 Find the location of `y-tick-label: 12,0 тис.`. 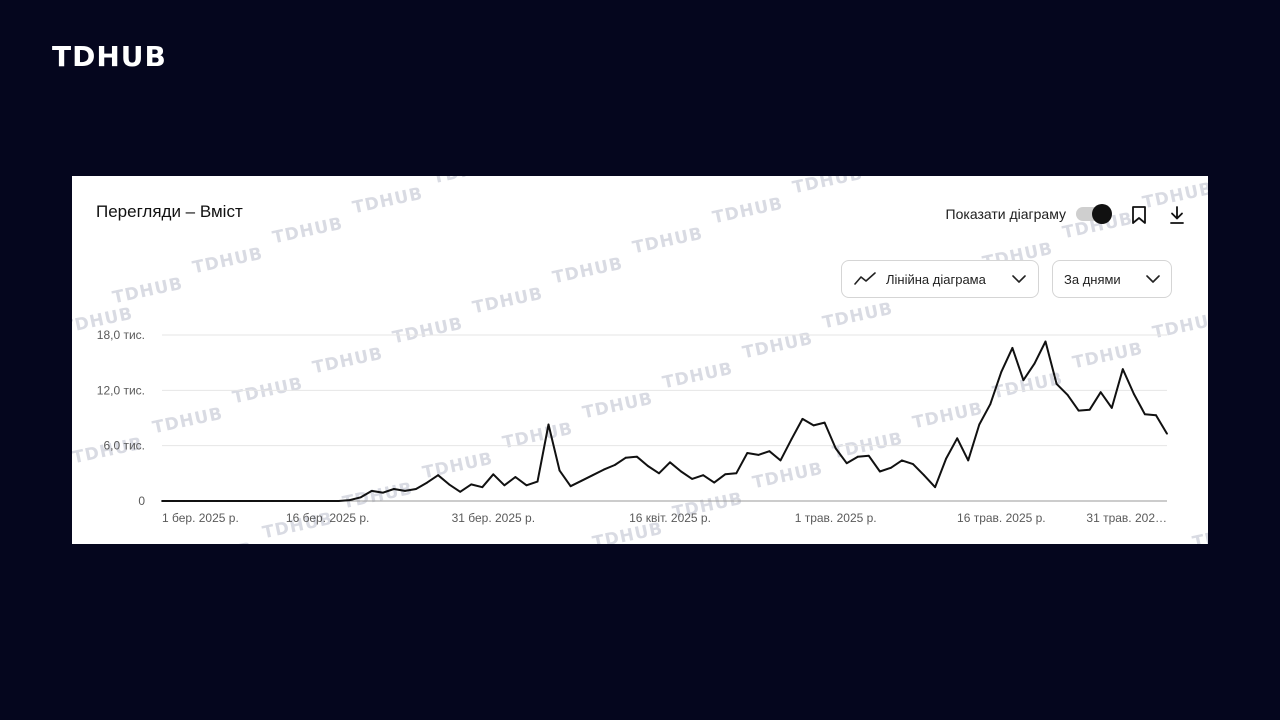

y-tick-label: 12,0 тис. is located at coordinates (121, 390).